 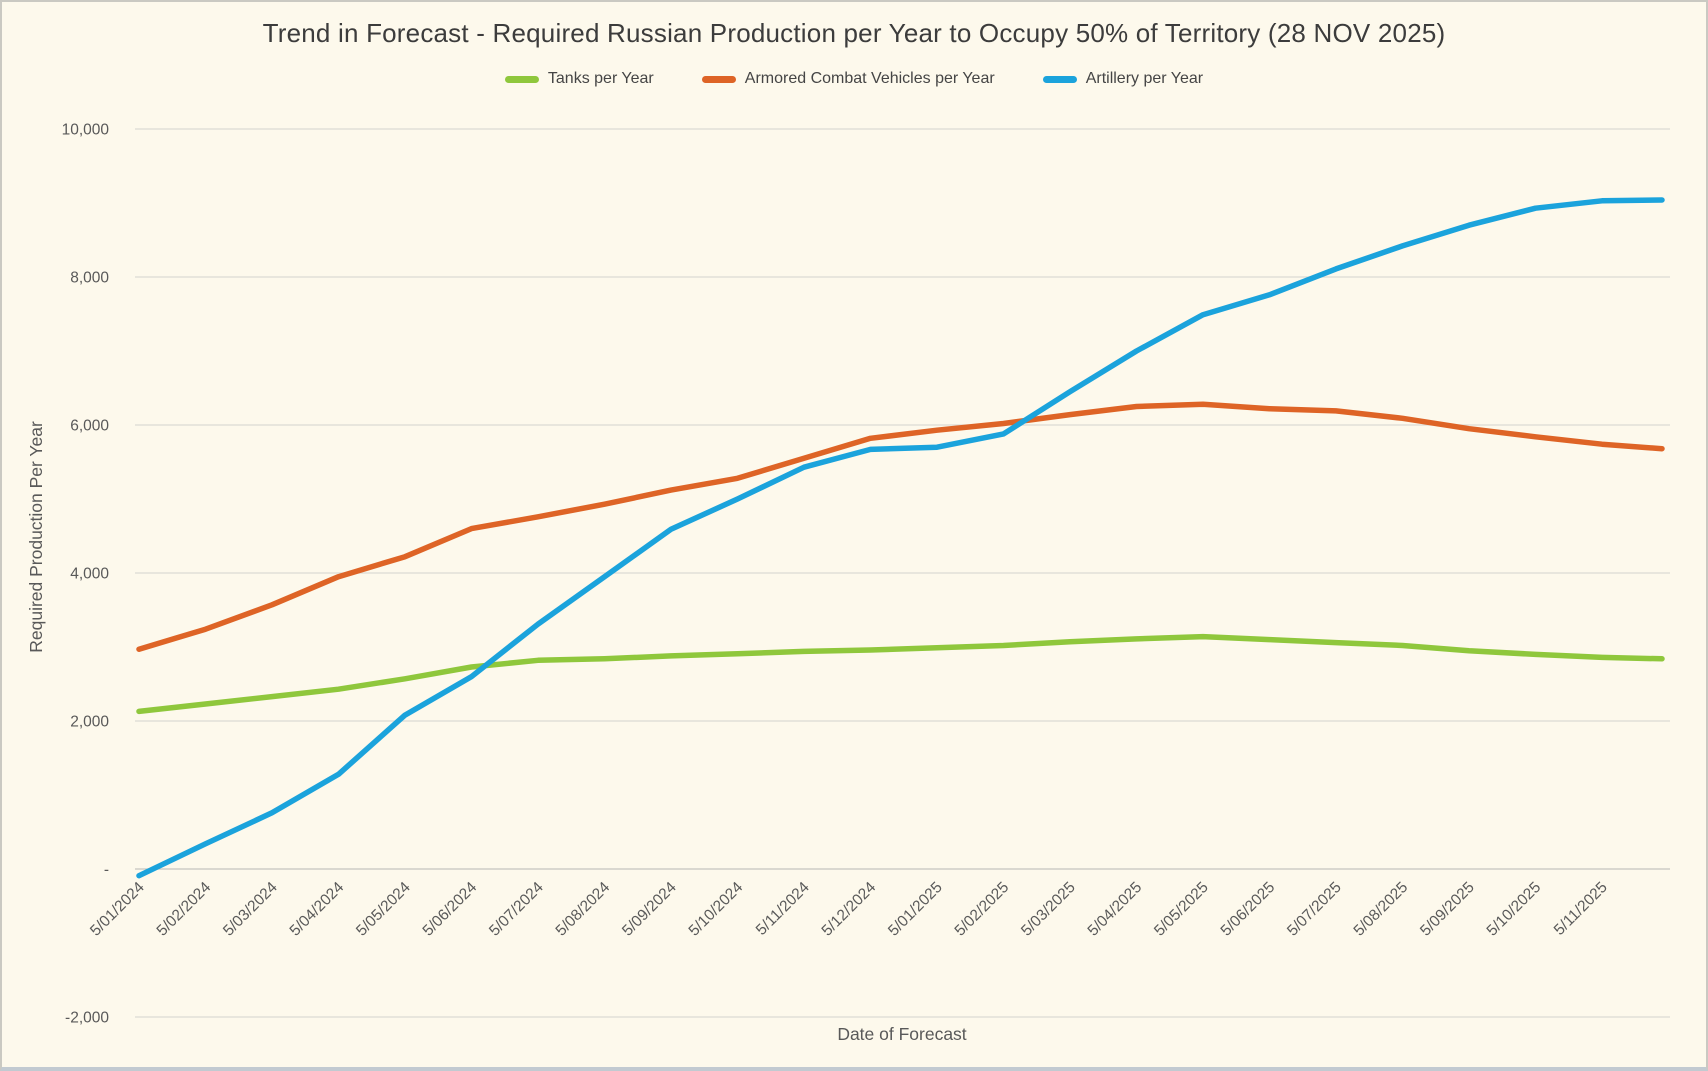 What do you see at coordinates (89, 278) in the screenshot?
I see `y-tick-label: 8,000` at bounding box center [89, 278].